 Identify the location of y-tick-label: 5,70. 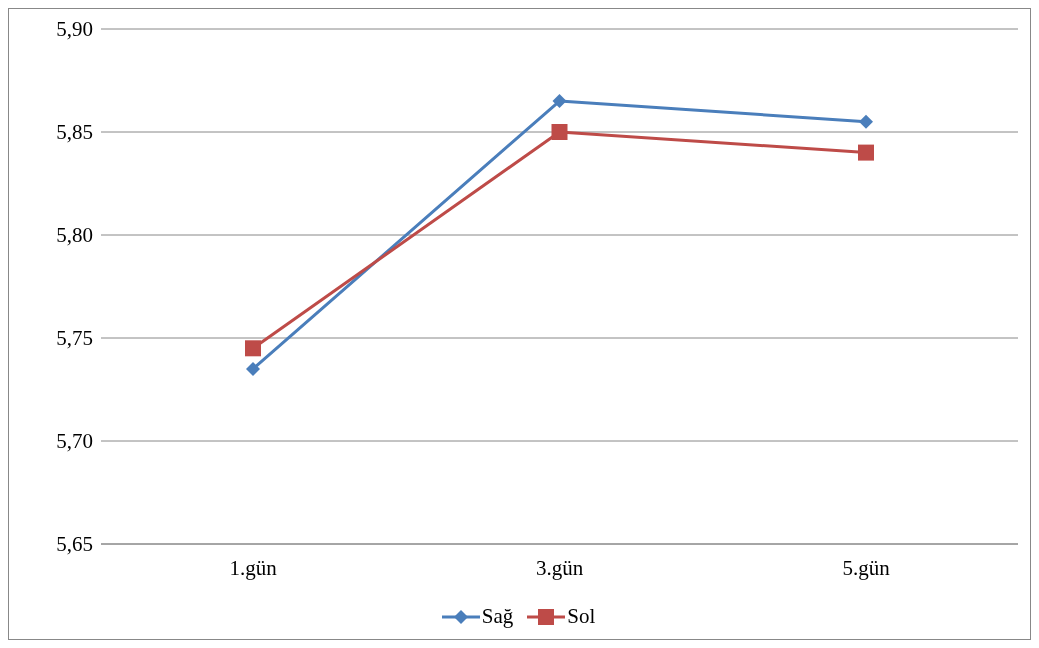
(74, 441).